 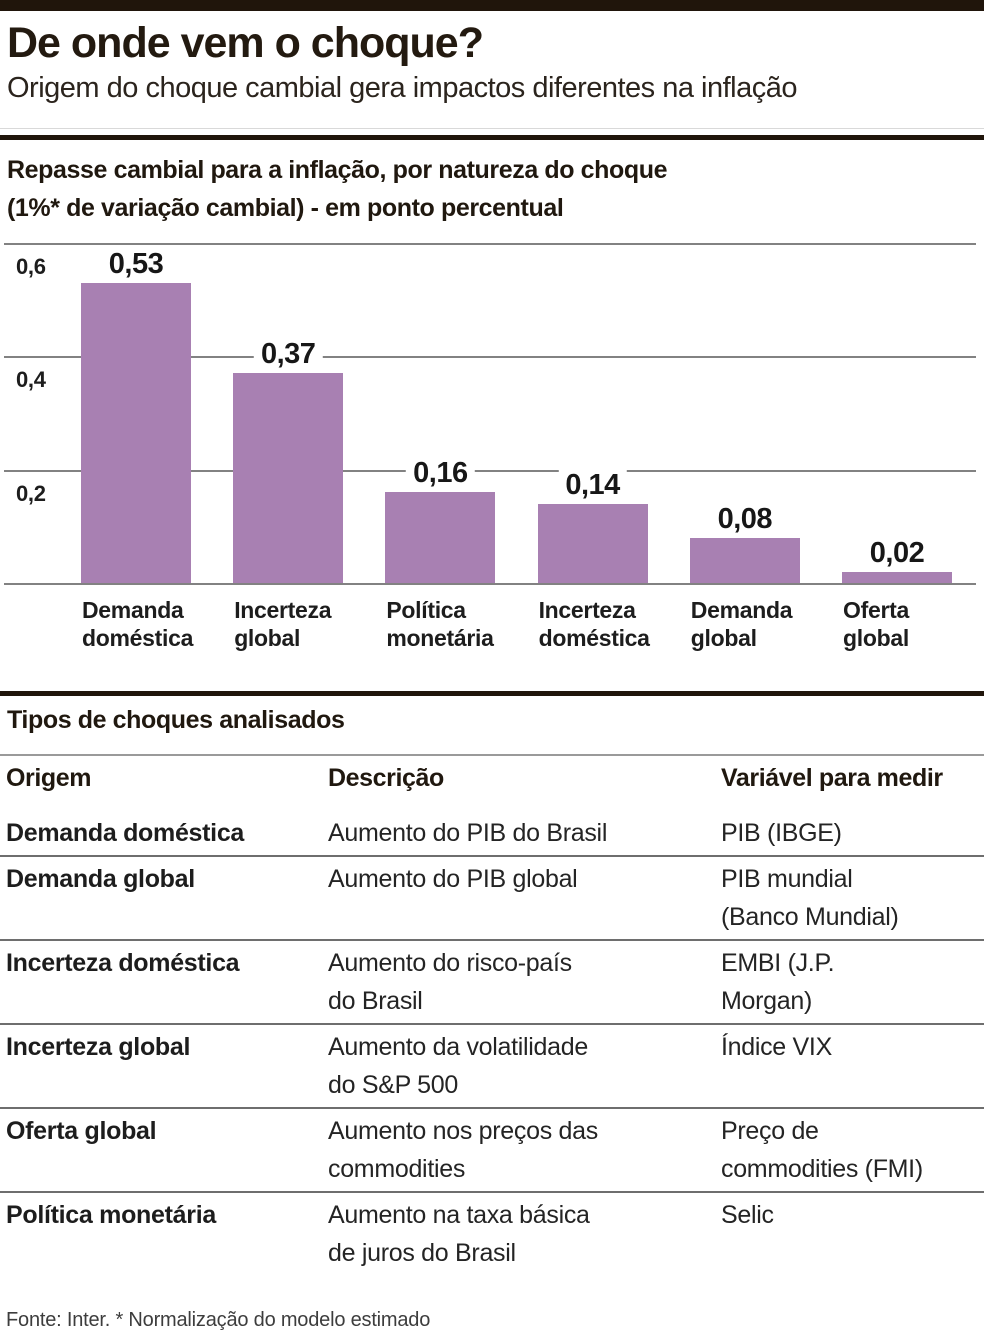 What do you see at coordinates (31, 380) in the screenshot?
I see `y-axis-tick-label: 0,4` at bounding box center [31, 380].